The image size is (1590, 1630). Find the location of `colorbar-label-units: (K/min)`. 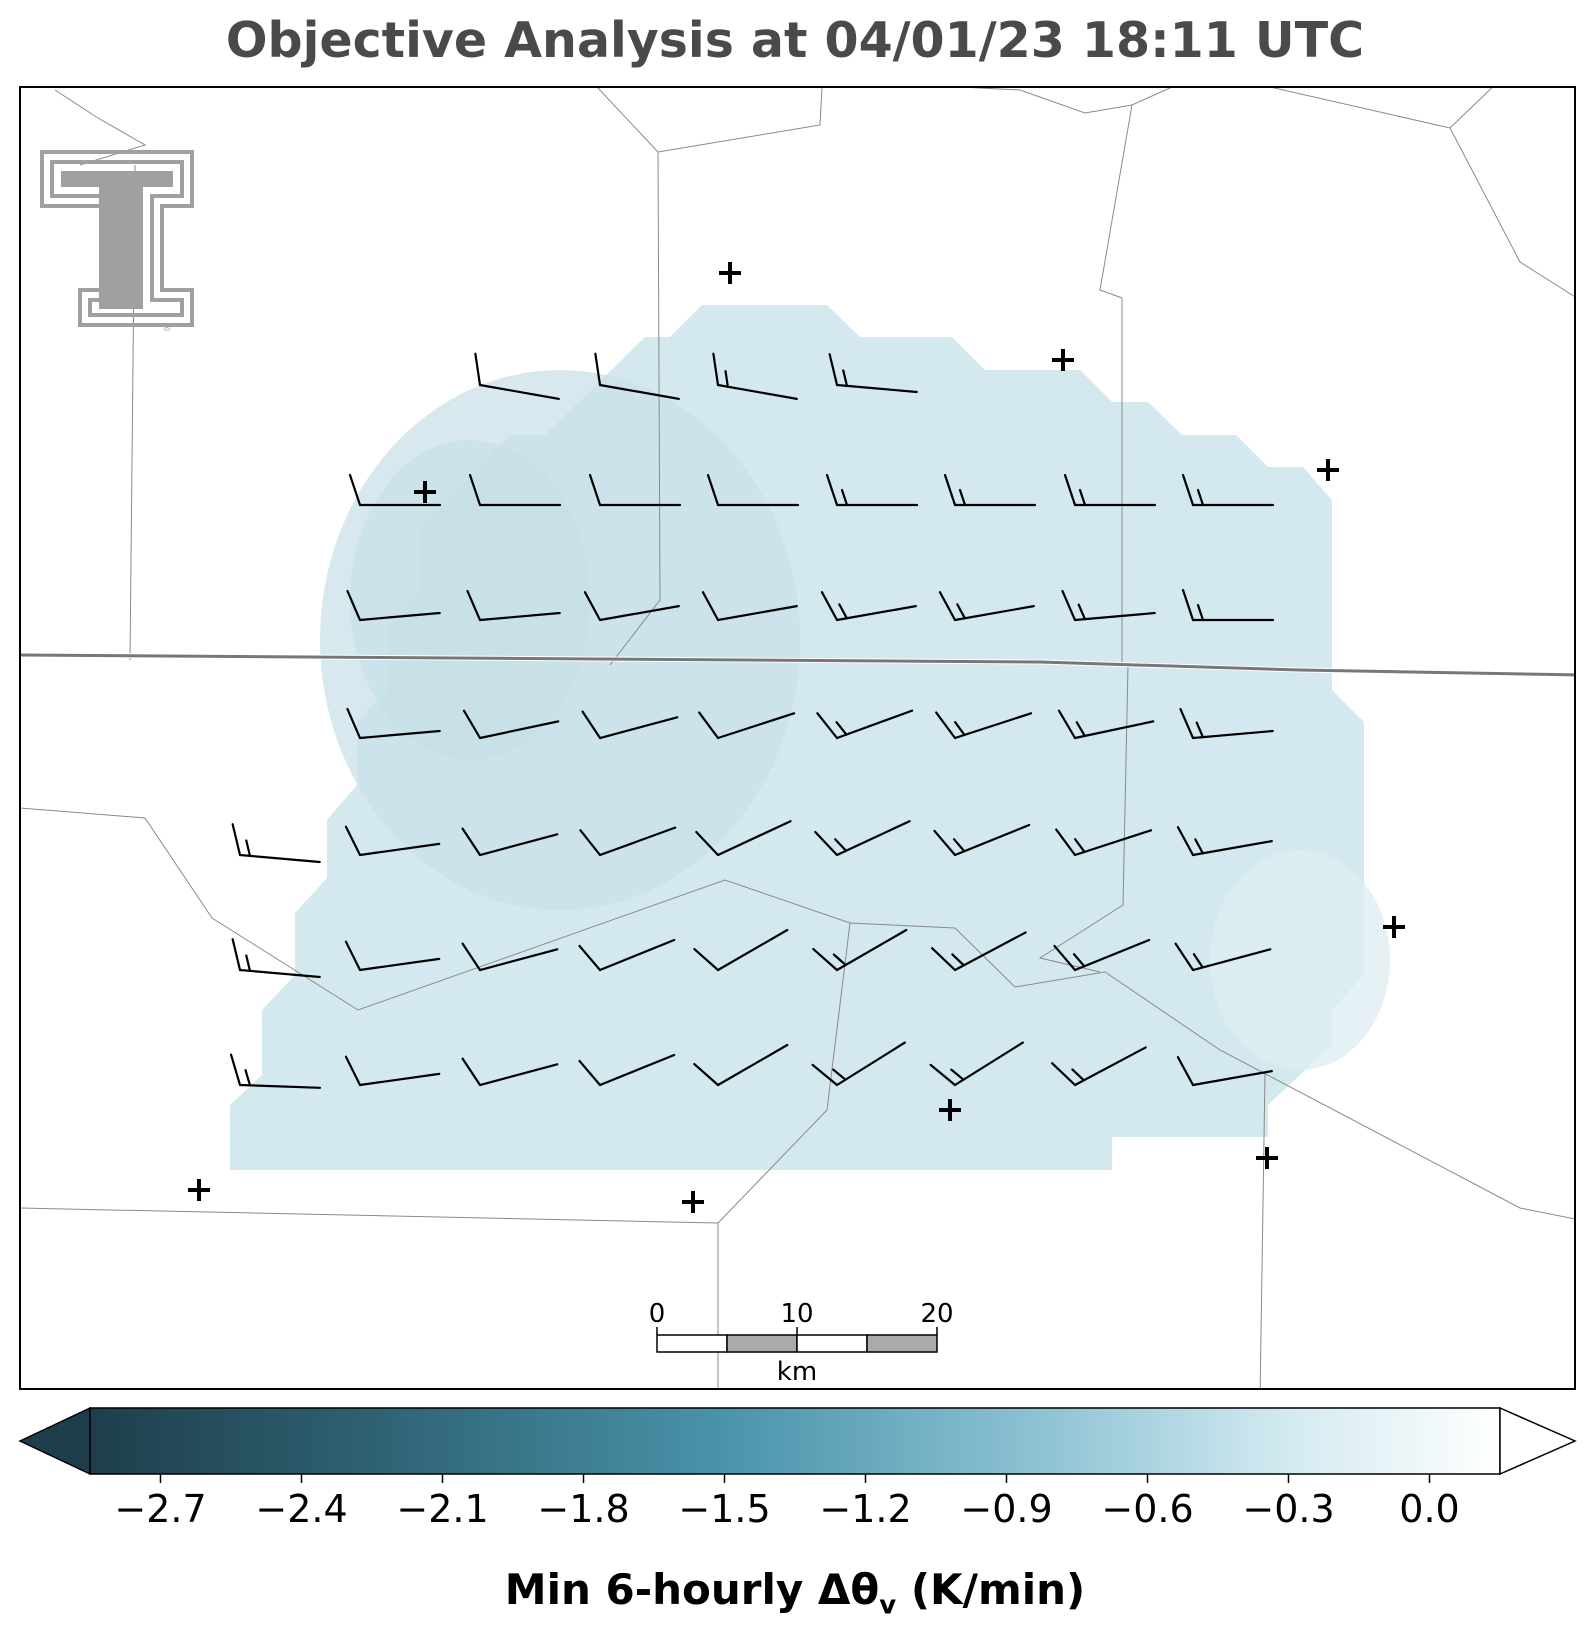

colorbar-label-units: (K/min) is located at coordinates (991, 1589).